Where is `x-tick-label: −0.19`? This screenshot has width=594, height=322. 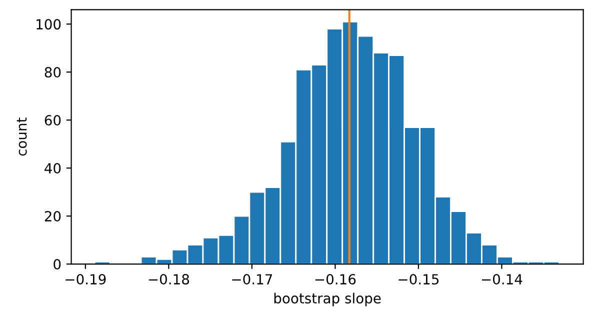
x-tick-label: −0.19 is located at coordinates (86, 279).